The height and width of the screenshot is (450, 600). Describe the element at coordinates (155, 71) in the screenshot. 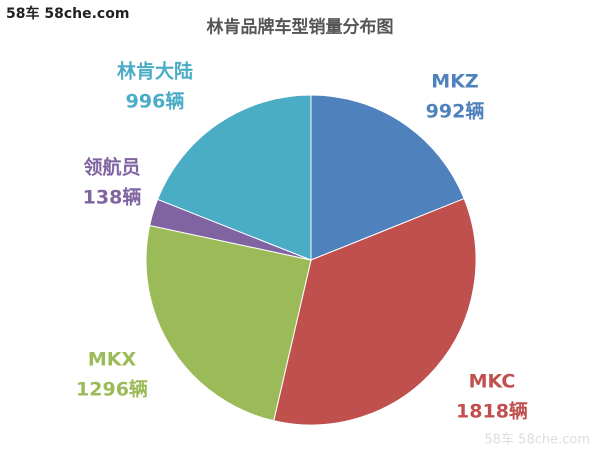

I see `slice-label: 林肯大陆` at that location.